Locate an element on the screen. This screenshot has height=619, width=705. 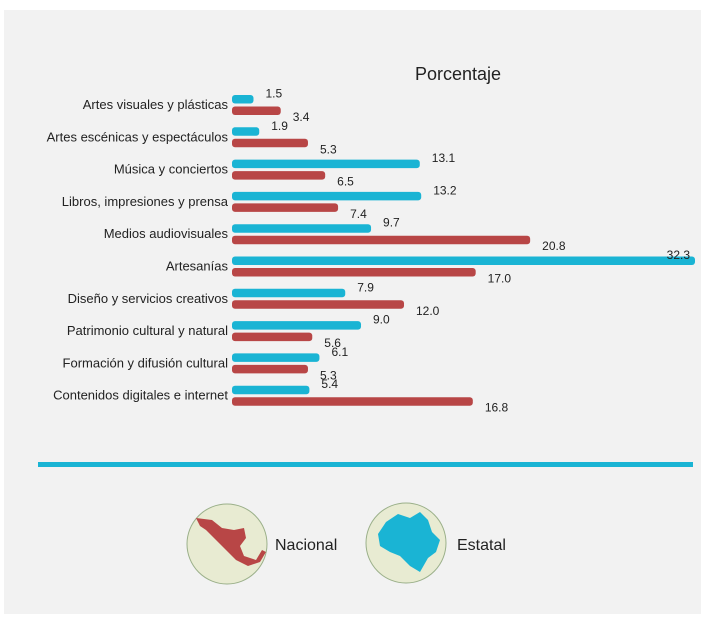
category-label: Patrimonio cultural y natural is located at coordinates (147, 330).